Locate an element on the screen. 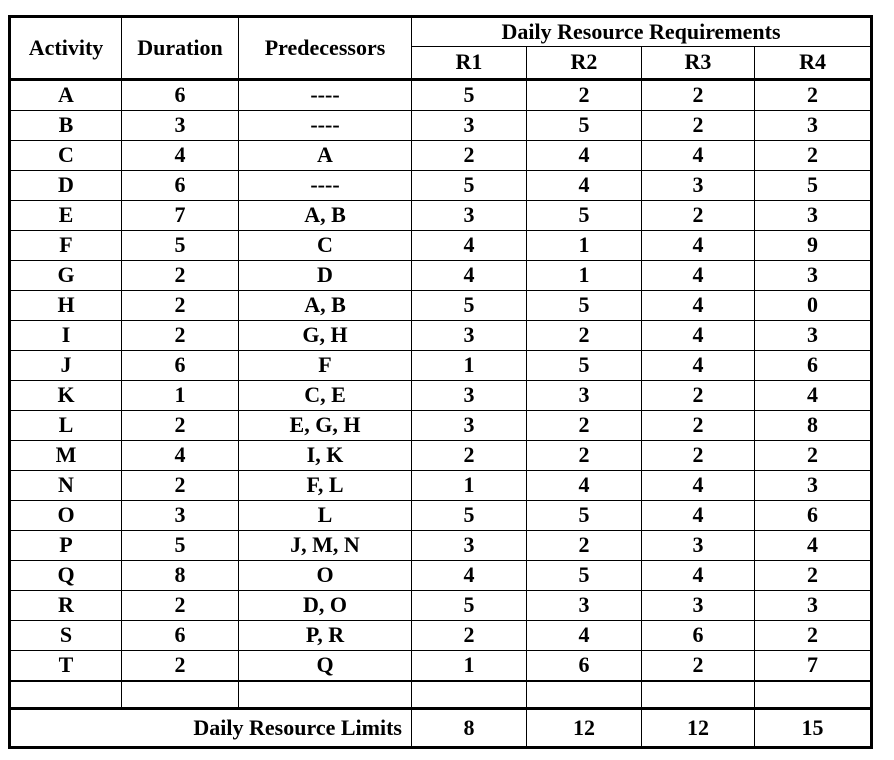 The image size is (894, 760). limit-r2: 12 is located at coordinates (584, 728).